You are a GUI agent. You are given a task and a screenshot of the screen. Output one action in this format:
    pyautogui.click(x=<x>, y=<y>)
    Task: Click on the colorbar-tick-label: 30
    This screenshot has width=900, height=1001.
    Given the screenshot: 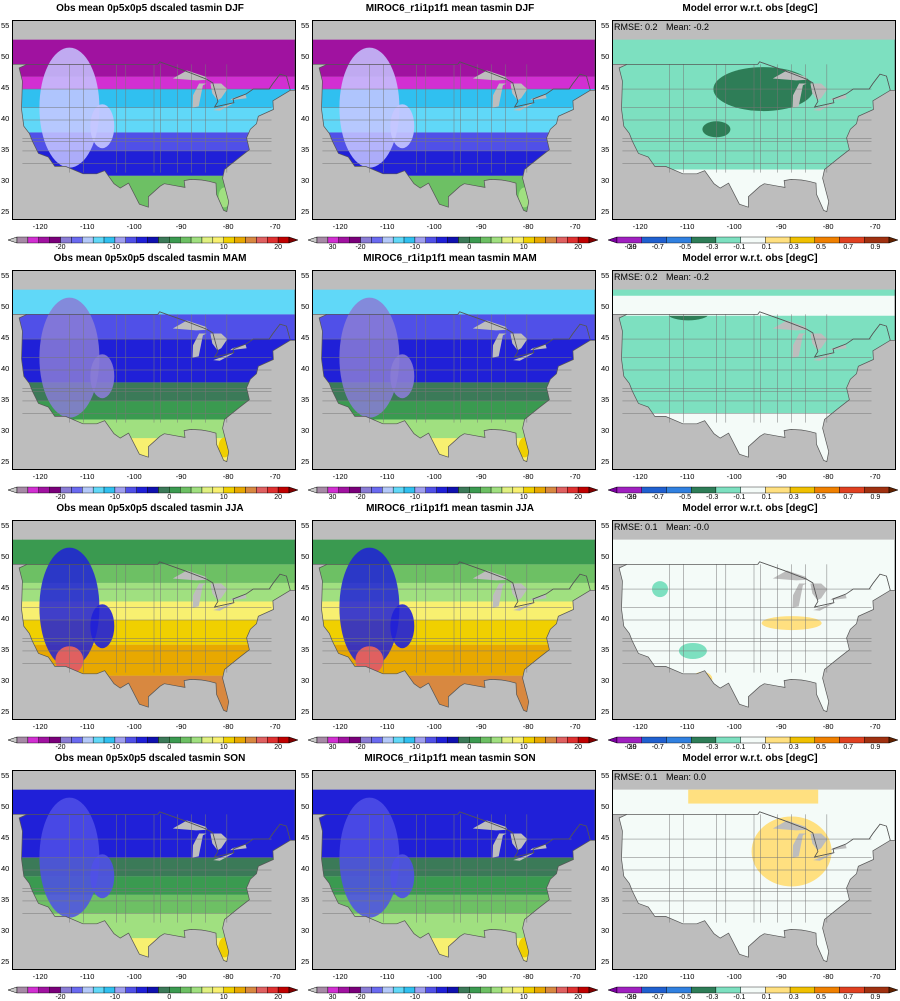 What is the action you would take?
    pyautogui.click(x=632, y=997)
    